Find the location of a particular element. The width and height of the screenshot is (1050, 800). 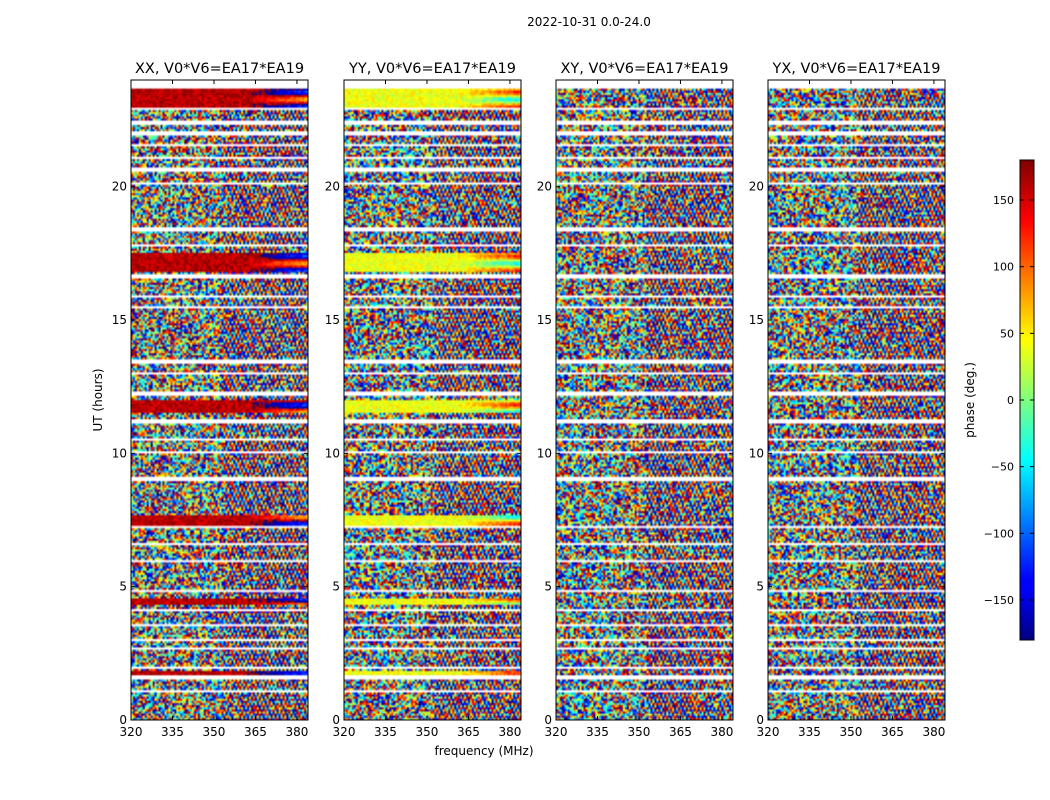

colorbar-tick-label: 50 is located at coordinates (1007, 333).